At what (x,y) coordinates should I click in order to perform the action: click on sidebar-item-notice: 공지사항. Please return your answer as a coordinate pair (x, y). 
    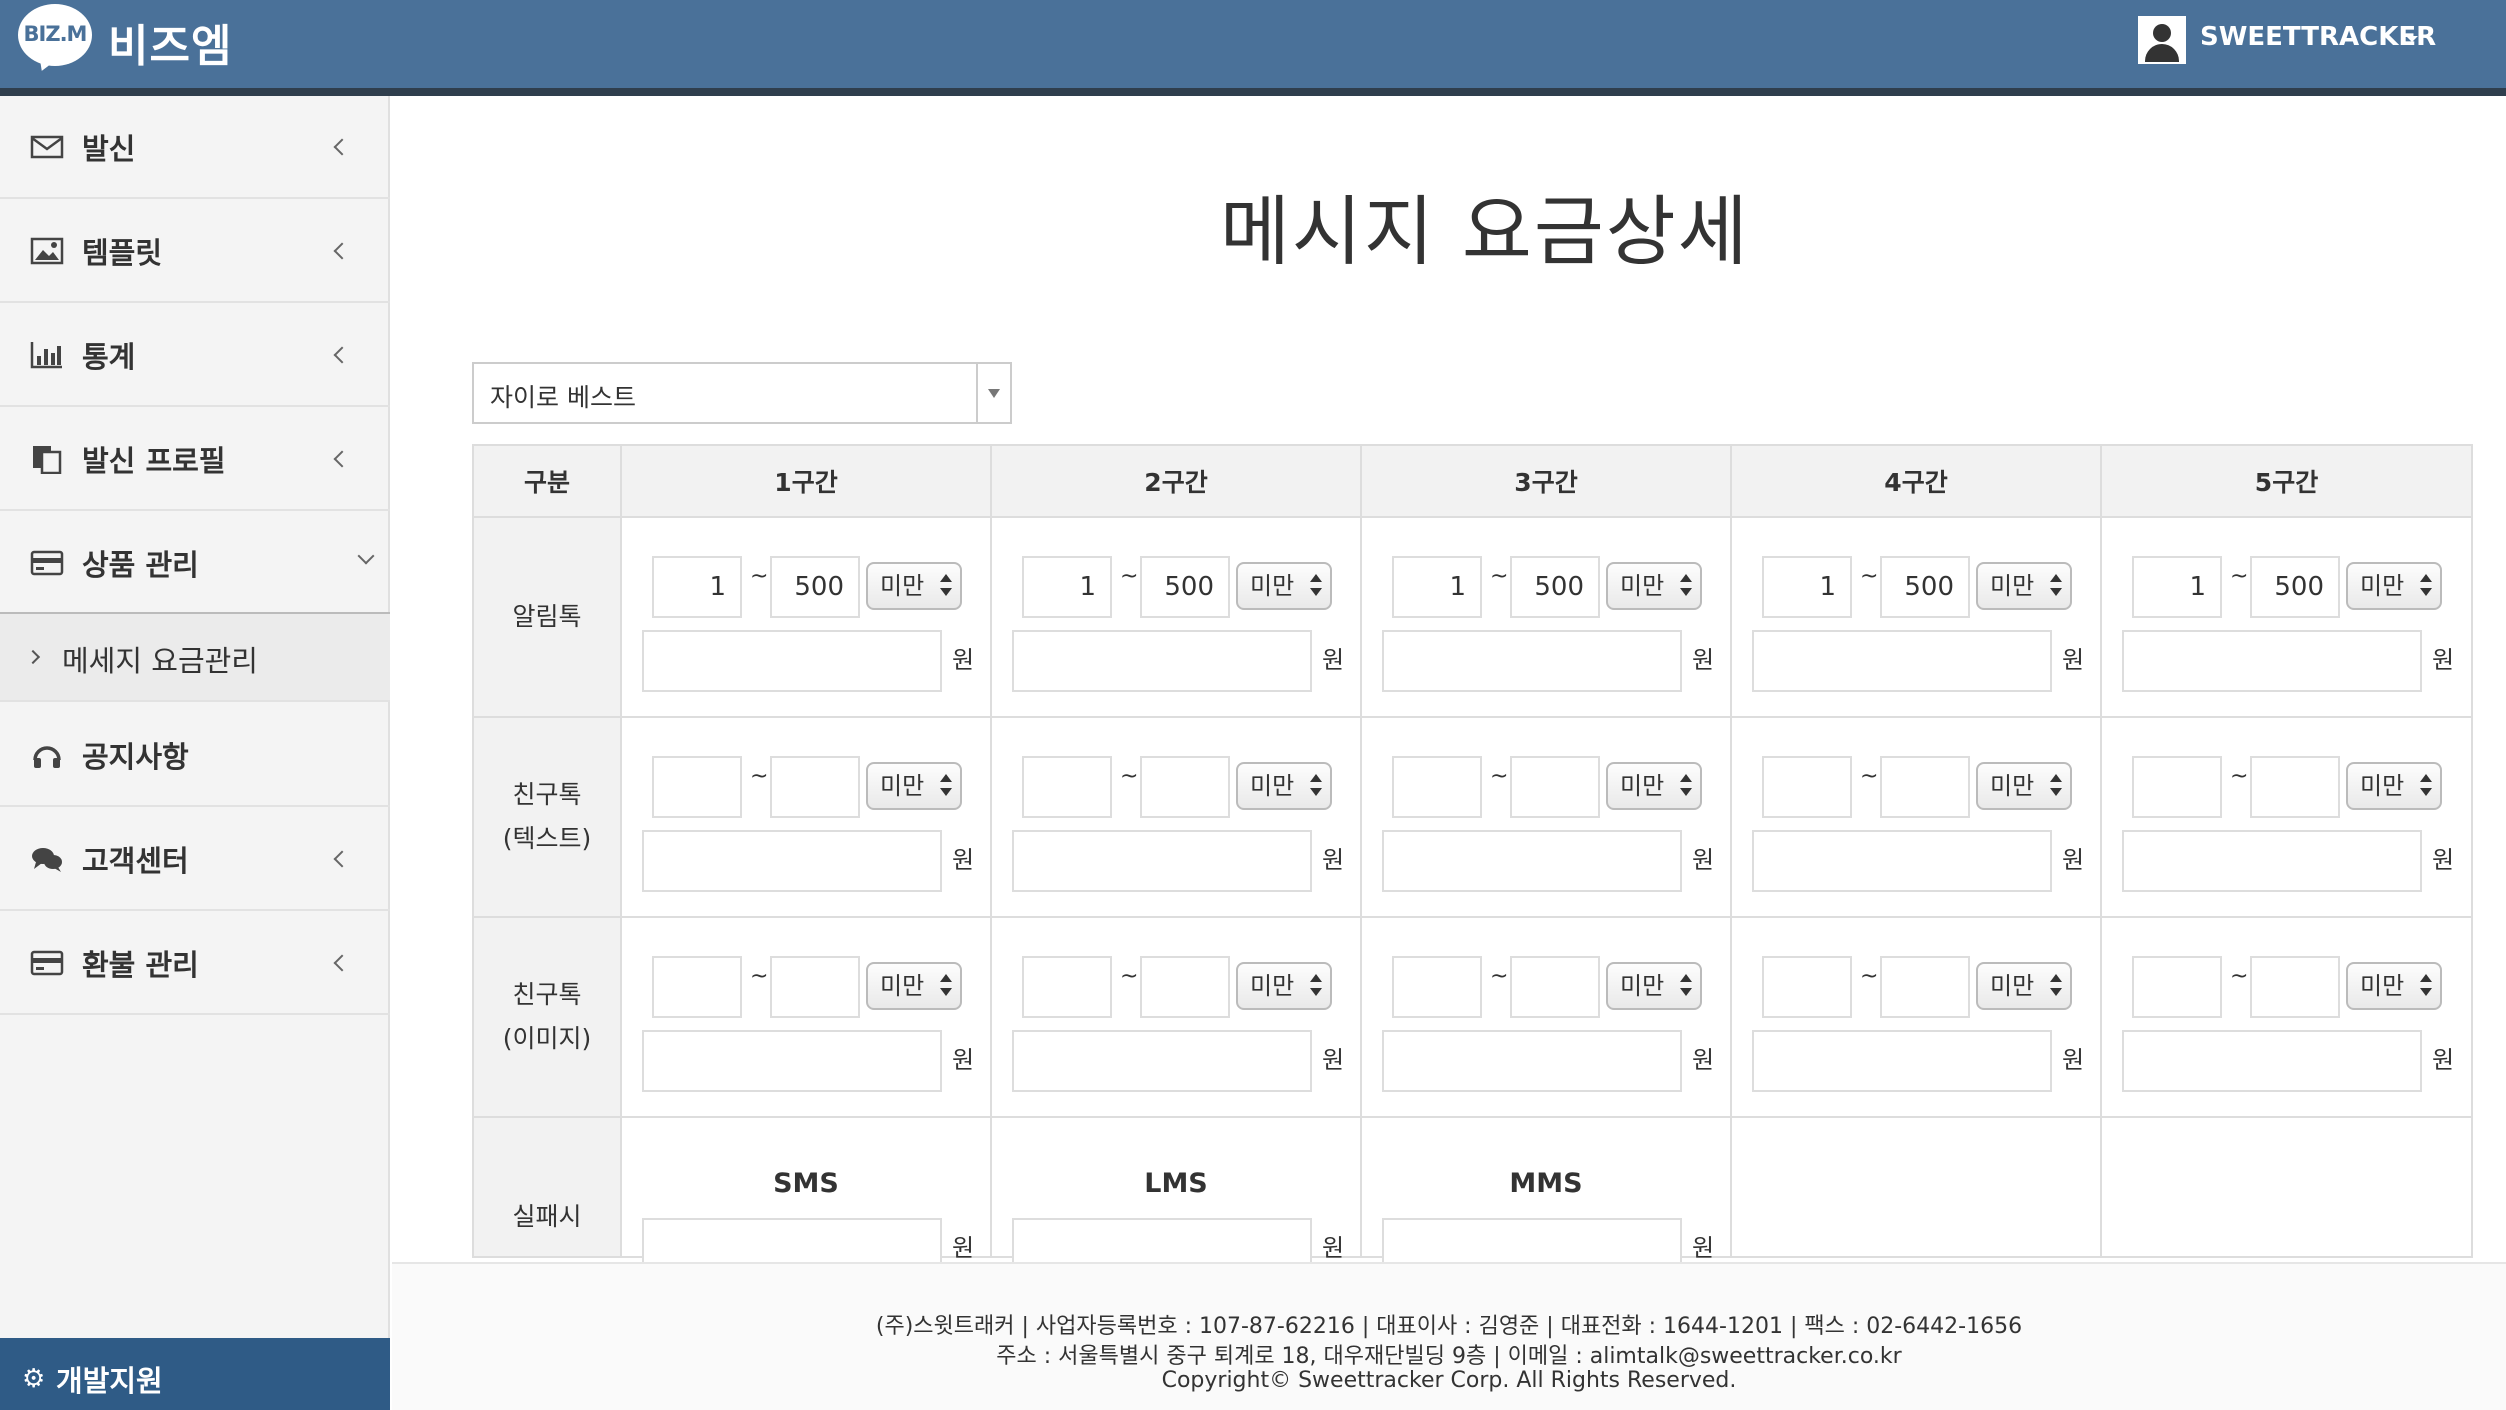
    Looking at the image, I should click on (195, 755).